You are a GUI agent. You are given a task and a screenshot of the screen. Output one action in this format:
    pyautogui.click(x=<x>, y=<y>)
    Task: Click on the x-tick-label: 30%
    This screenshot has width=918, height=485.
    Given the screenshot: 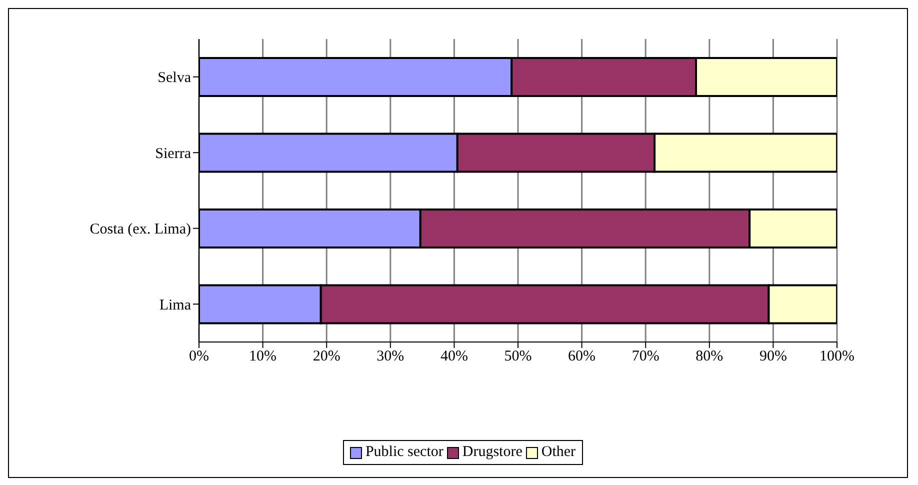 What is the action you would take?
    pyautogui.click(x=390, y=356)
    